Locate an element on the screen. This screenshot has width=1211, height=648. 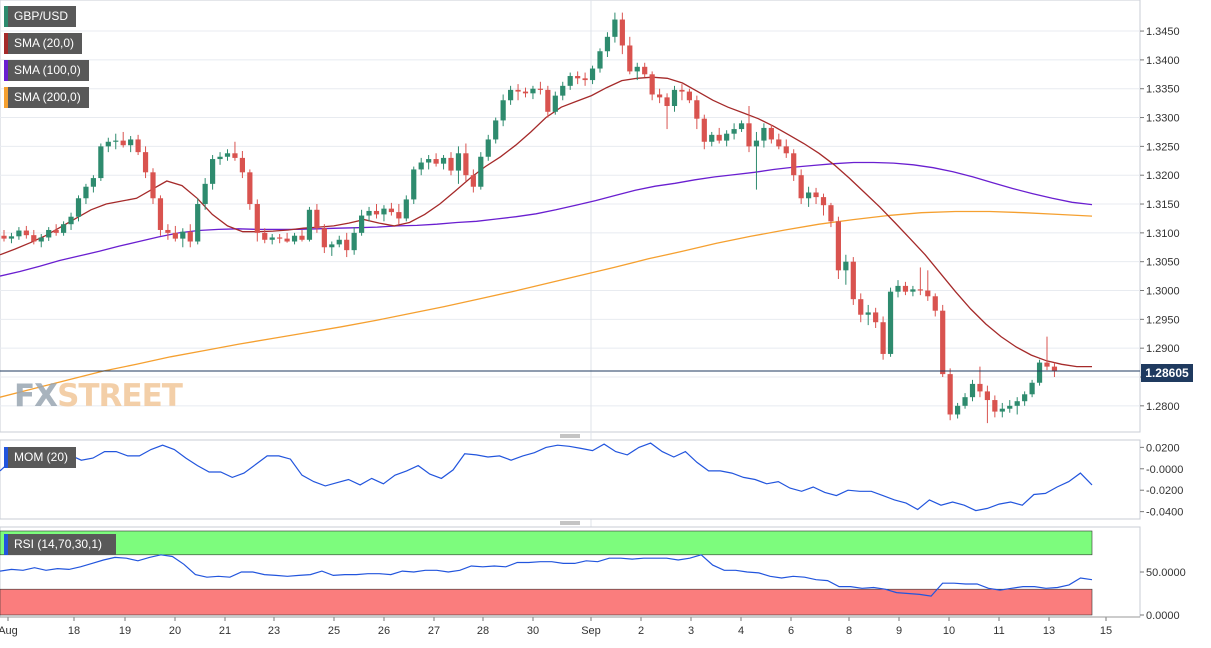
legend-sma100: SMA (100,0) is located at coordinates (46, 70).